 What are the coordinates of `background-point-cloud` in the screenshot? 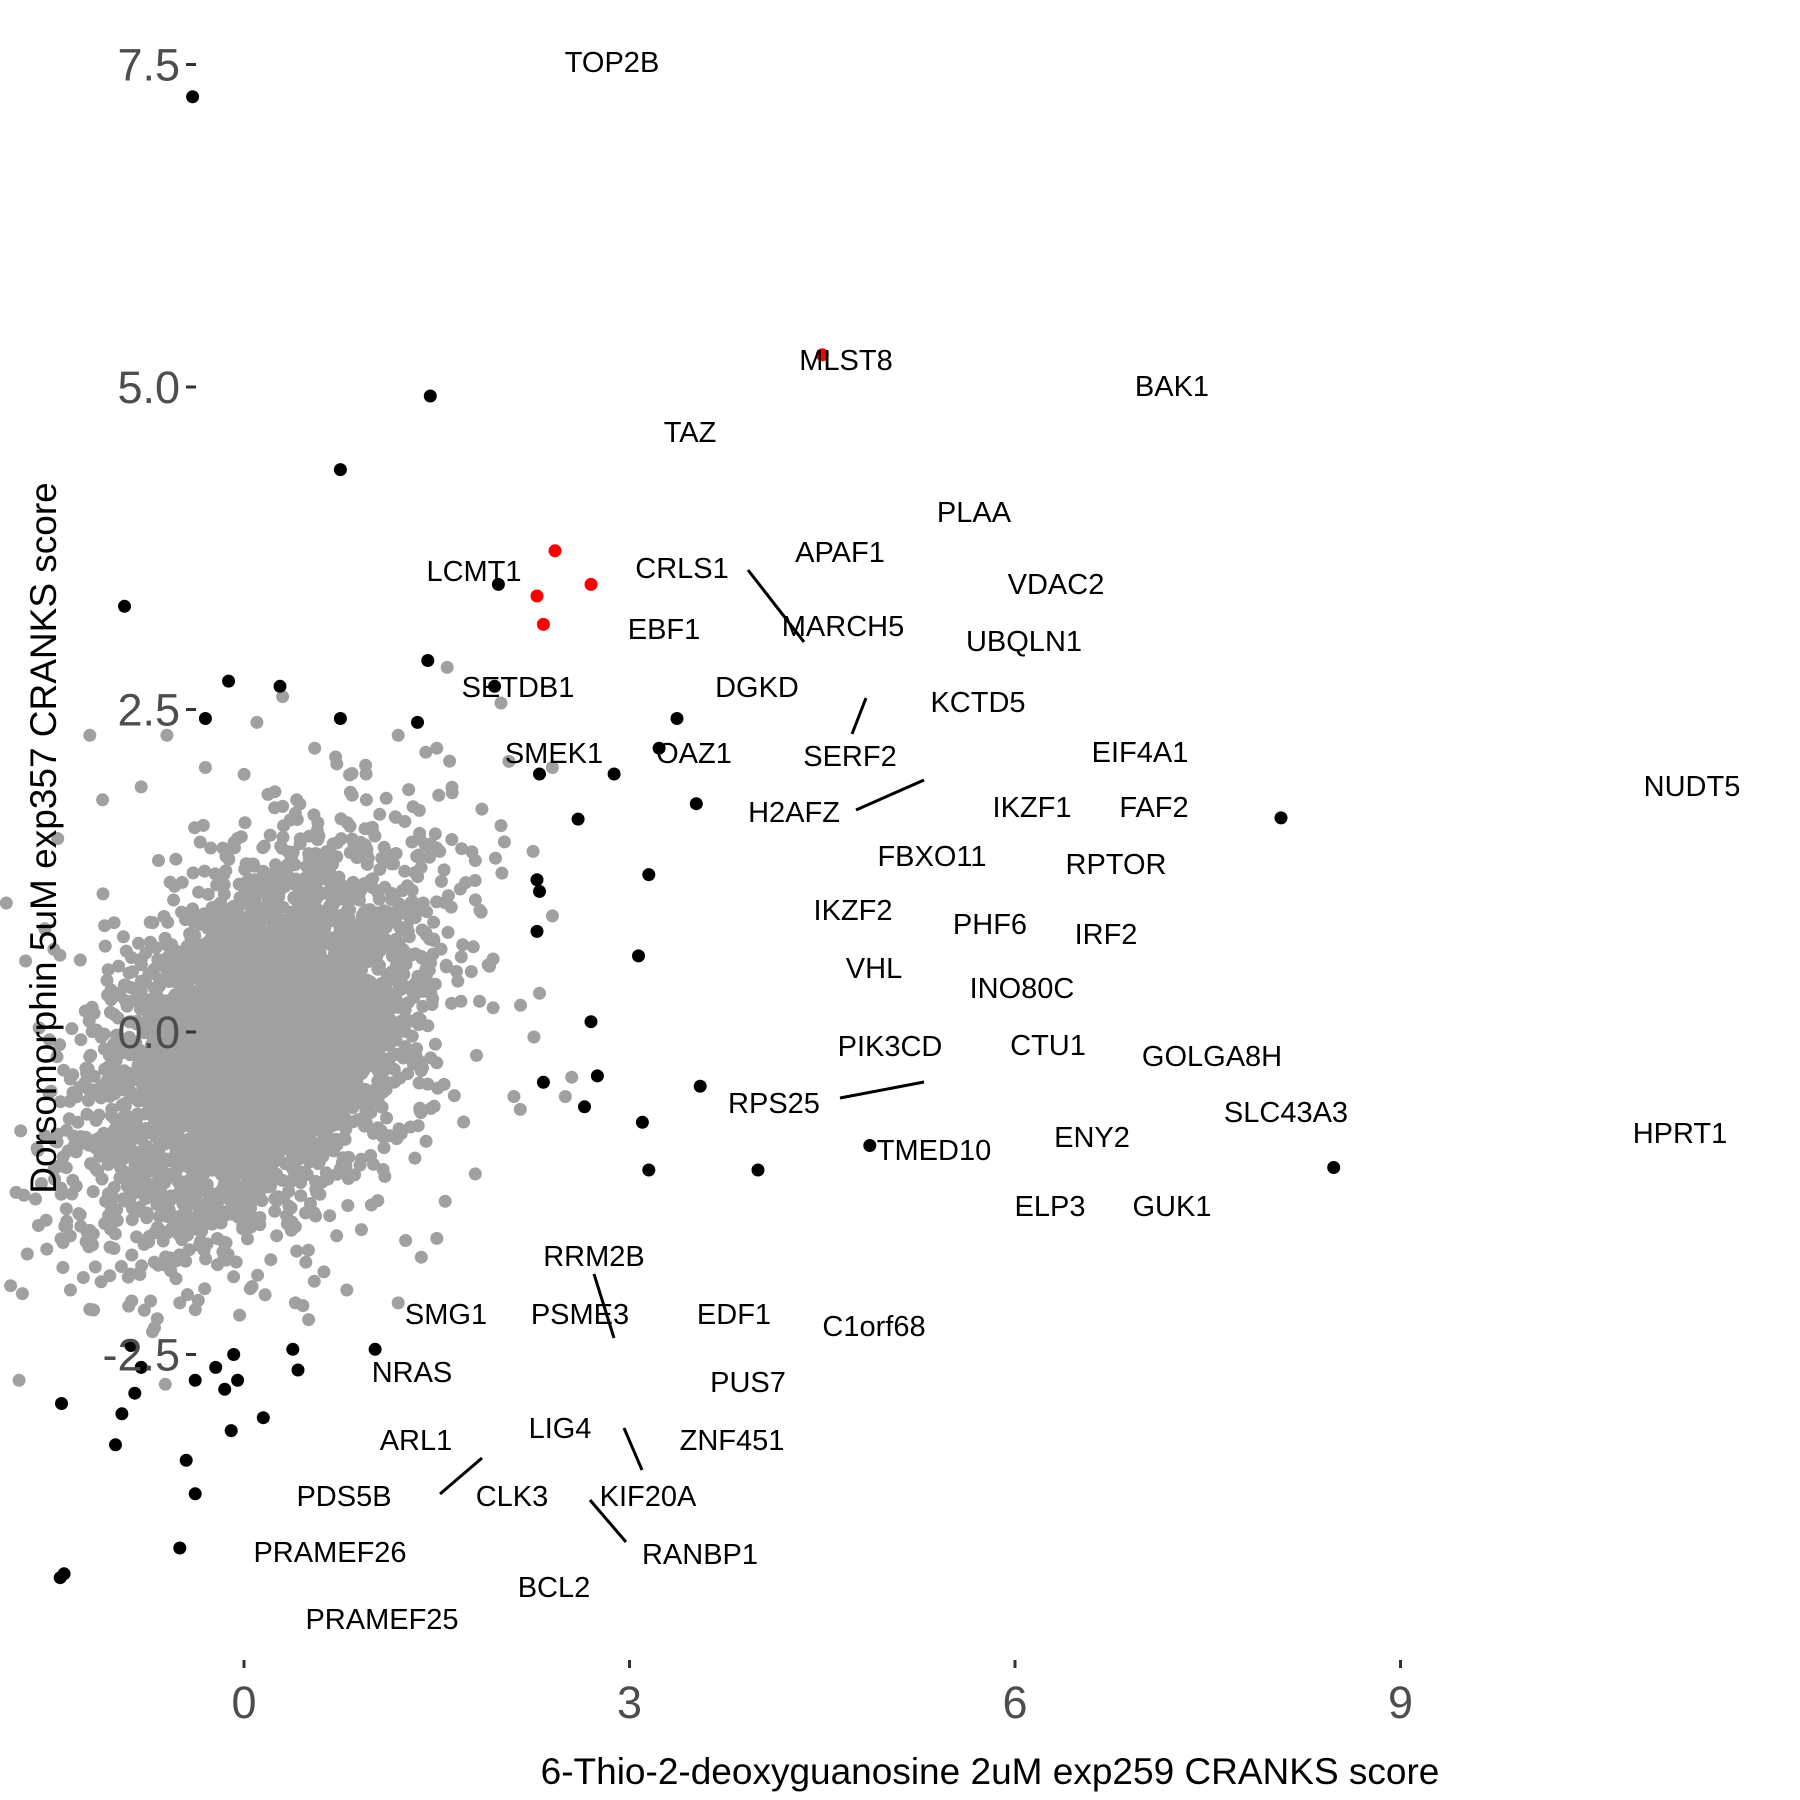 It's located at (289, 1025).